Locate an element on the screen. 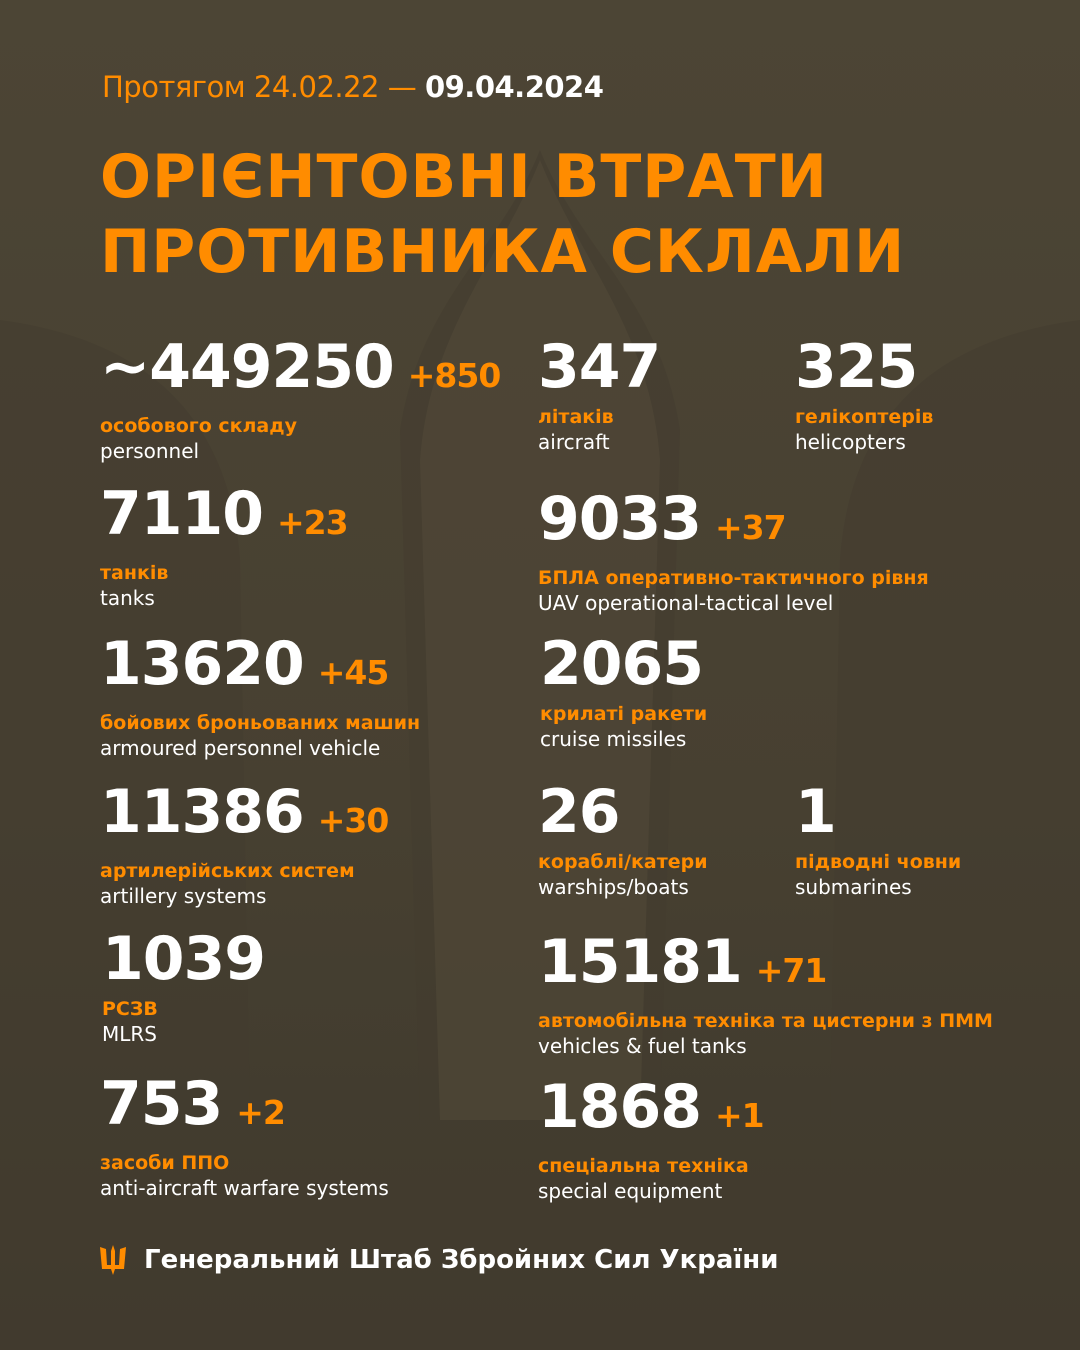  stat-warships: 26 кораблі/катери warships/boats is located at coordinates (623, 840).